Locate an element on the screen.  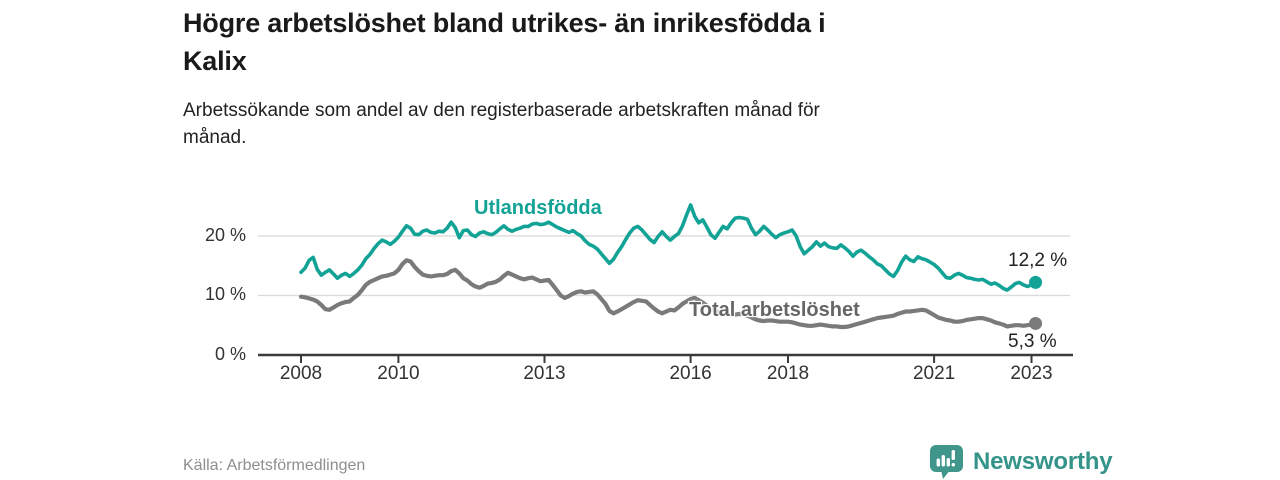
newsworthy-logo: Newsworthy is located at coordinates (1021, 462).